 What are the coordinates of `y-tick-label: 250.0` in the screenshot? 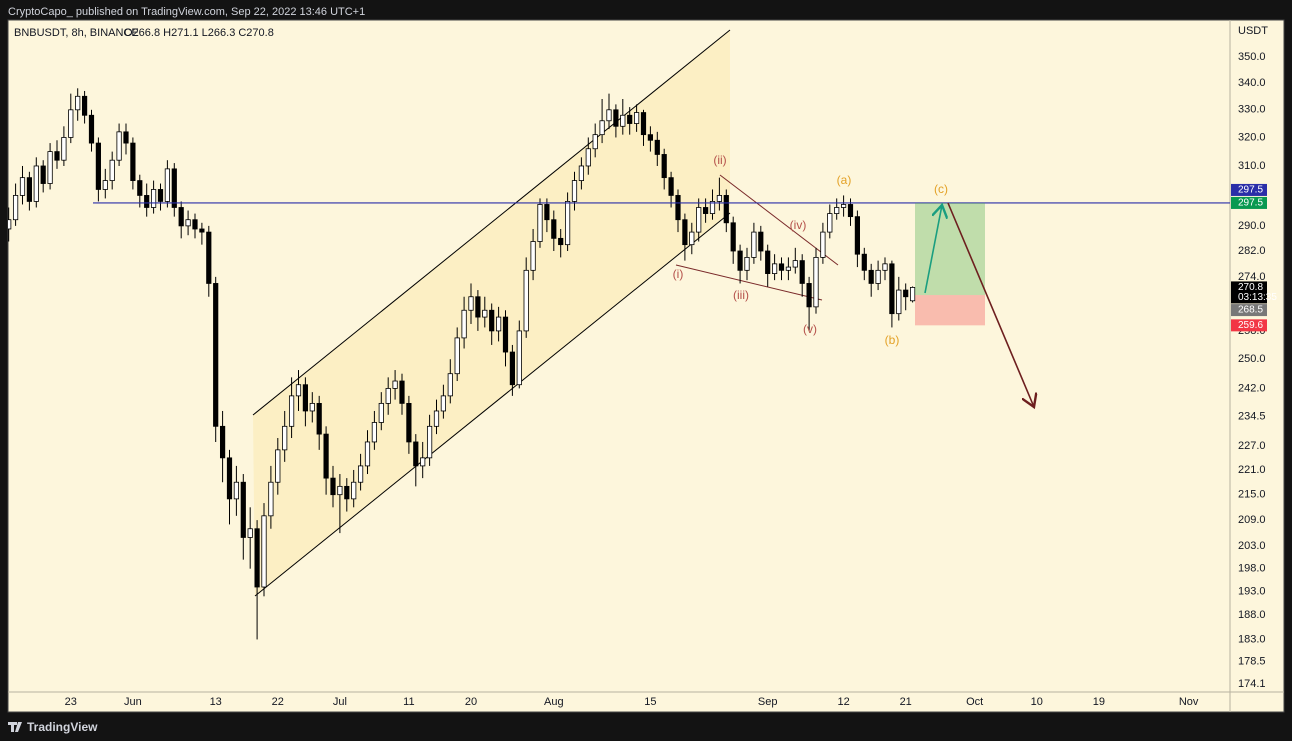 It's located at (1252, 359).